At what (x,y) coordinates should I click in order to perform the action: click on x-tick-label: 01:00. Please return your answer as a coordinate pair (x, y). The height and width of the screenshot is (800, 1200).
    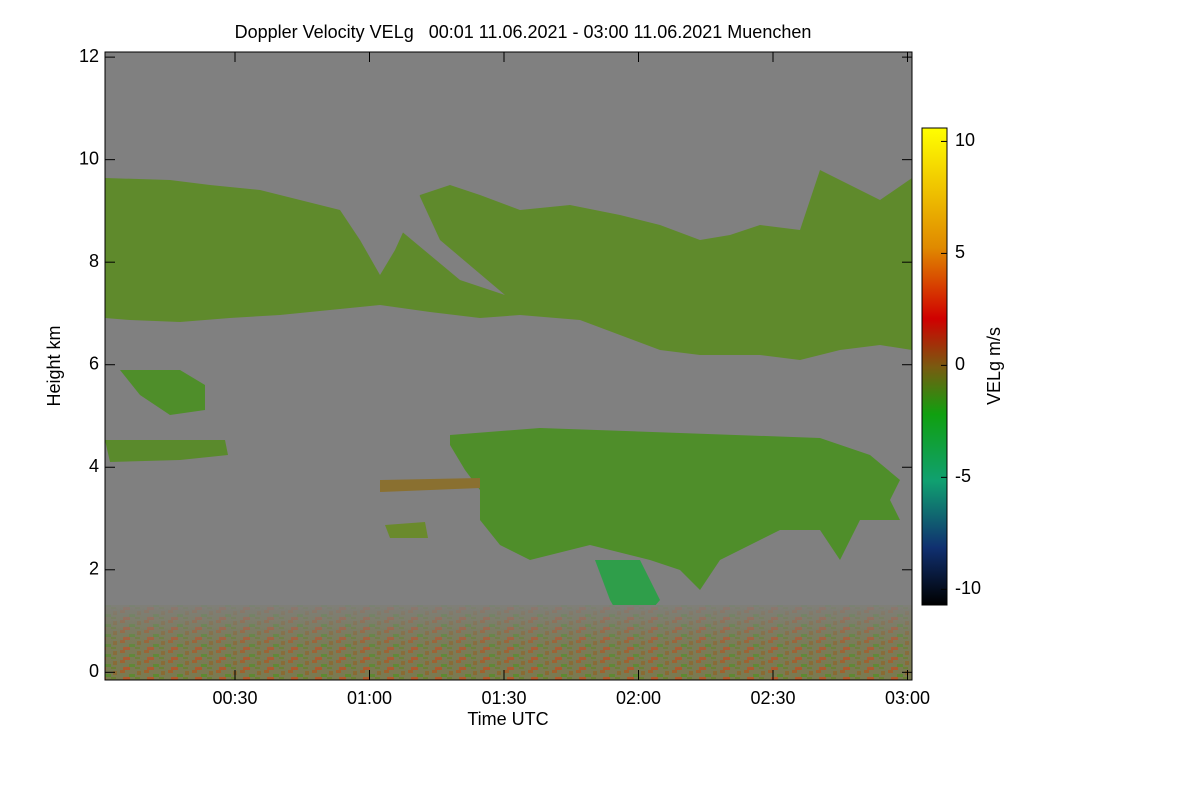
    Looking at the image, I should click on (369, 698).